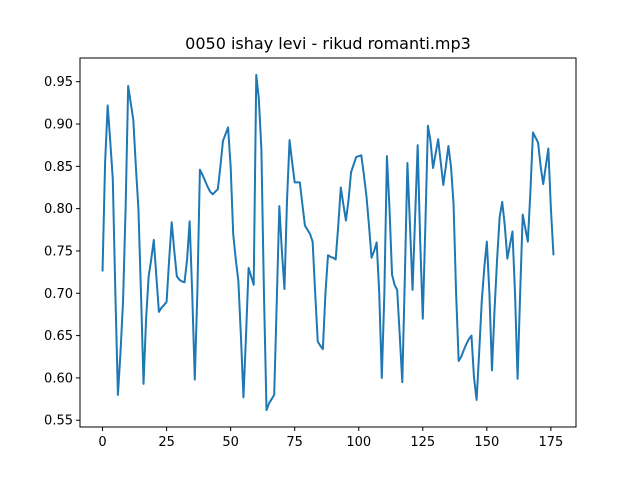 The width and height of the screenshot is (640, 480). Describe the element at coordinates (58, 251) in the screenshot. I see `y-tick-label: 0.75` at that location.